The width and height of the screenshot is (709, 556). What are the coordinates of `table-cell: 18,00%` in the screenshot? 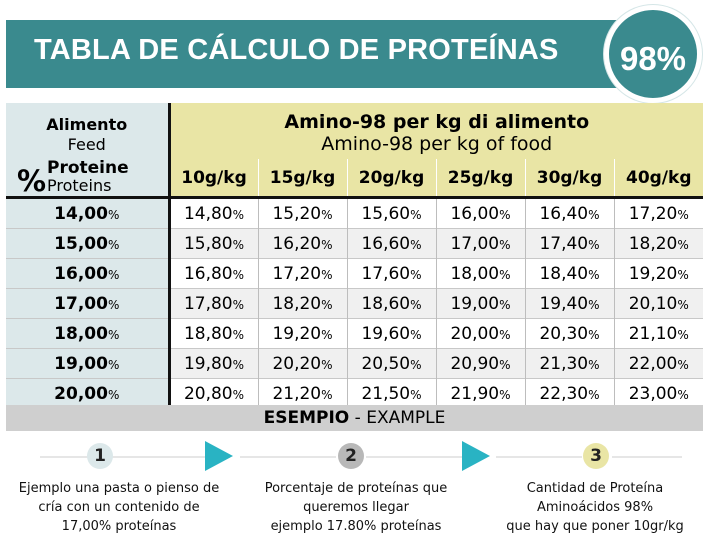 It's located at (481, 273).